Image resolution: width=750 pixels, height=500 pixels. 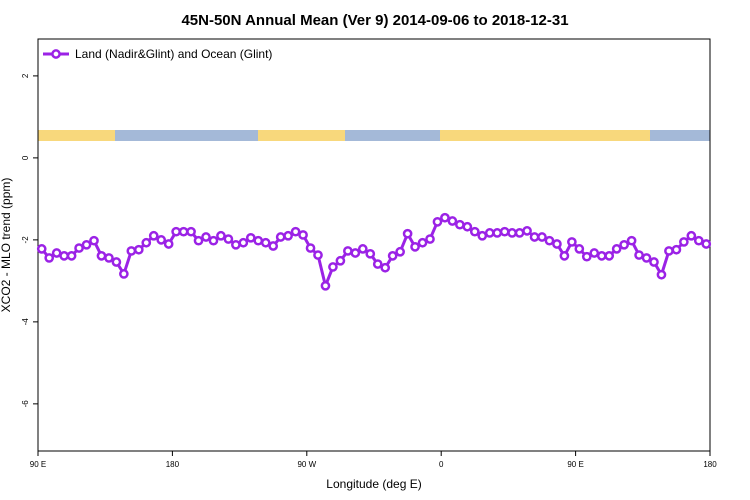 What do you see at coordinates (25, 240) in the screenshot?
I see `y-tick-label: -2` at bounding box center [25, 240].